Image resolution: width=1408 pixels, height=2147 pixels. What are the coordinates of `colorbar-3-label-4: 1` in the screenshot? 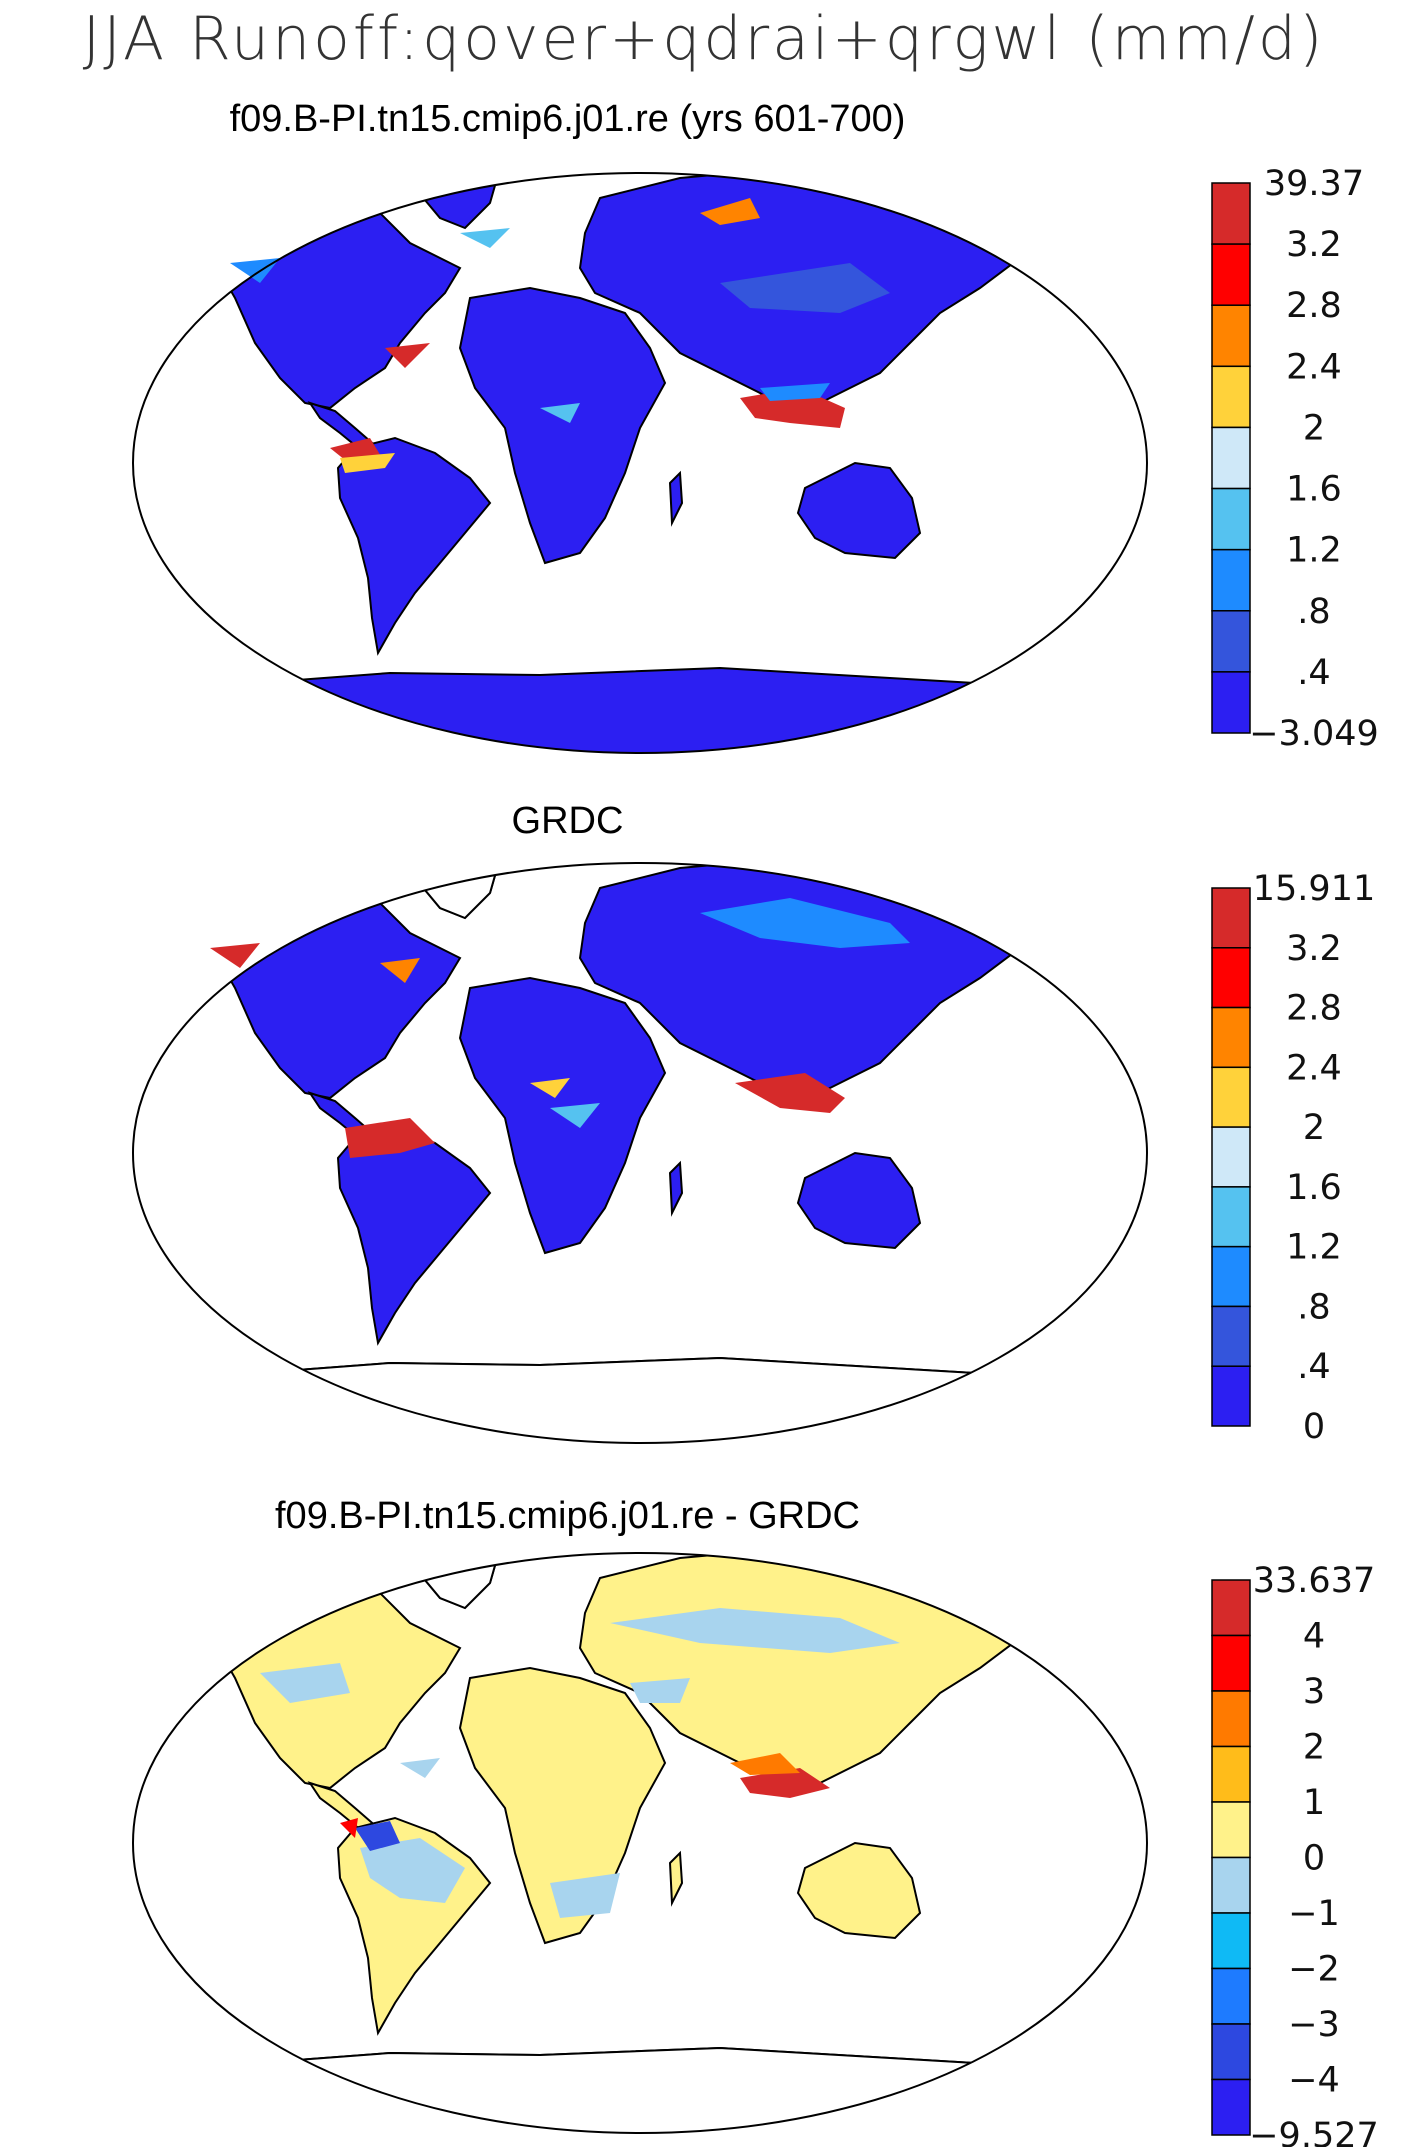 It's located at (1314, 1803).